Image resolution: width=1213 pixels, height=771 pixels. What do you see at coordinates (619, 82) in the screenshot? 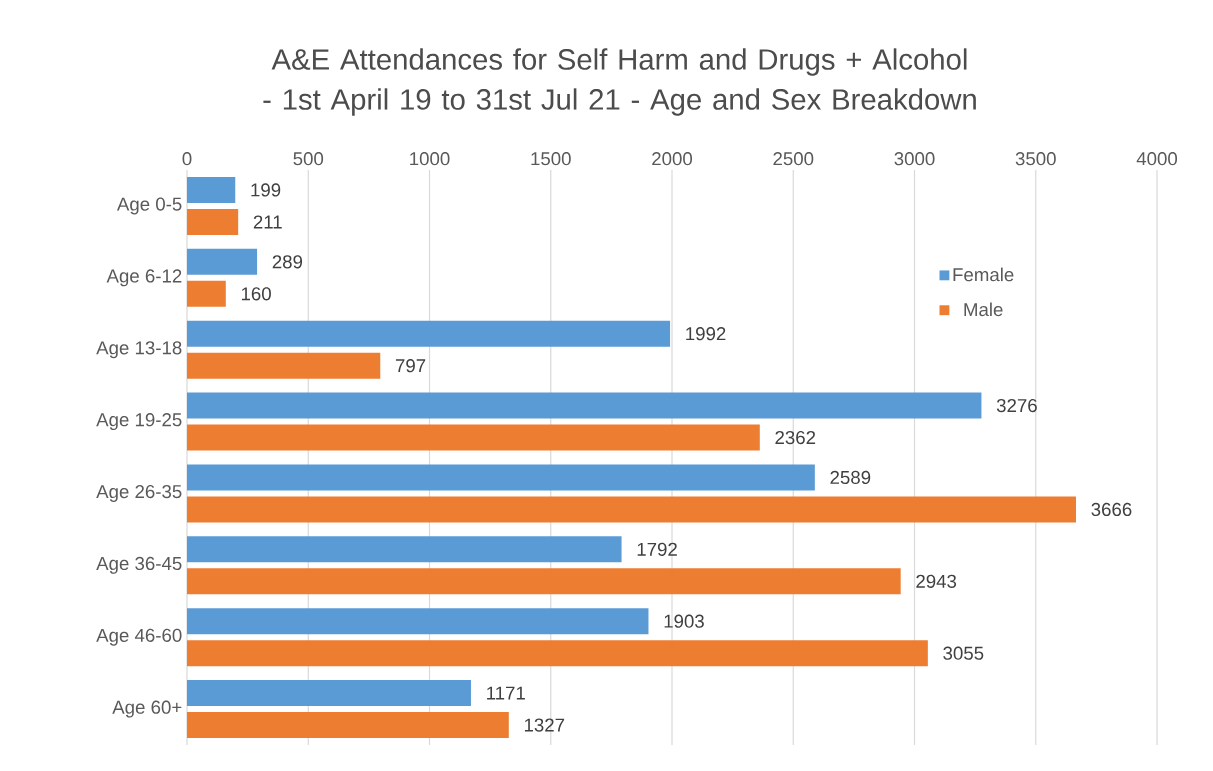
I see `chart-title: A&E Attendances for Self Harm and Drugs + Alcohol - 1st April 19 to 31st Jul 21 - Age and Sex Breakdown` at bounding box center [619, 82].